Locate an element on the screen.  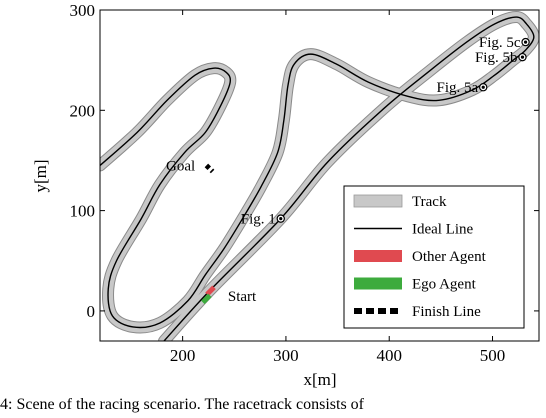
x-tick-label: 200 is located at coordinates (183, 355).